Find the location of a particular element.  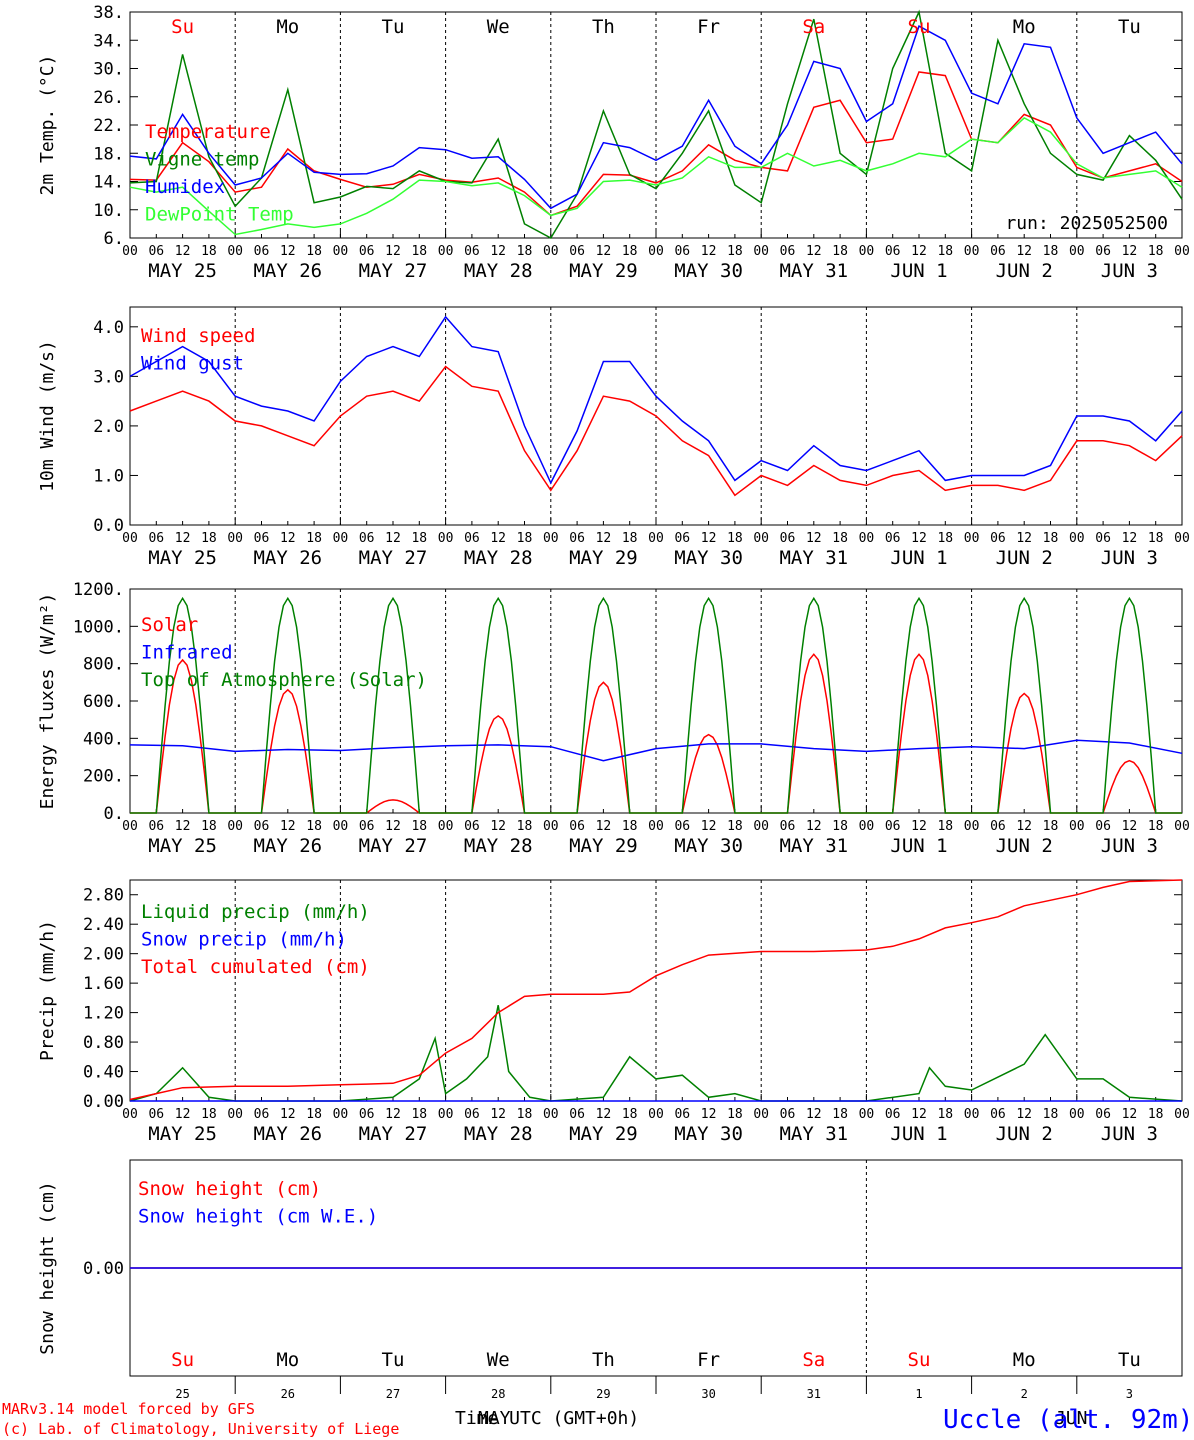

legend-entry: Temperature is located at coordinates (208, 132).